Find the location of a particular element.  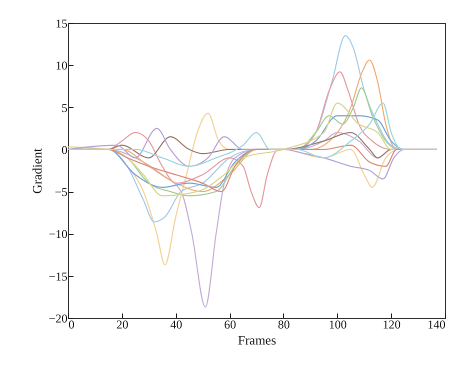

x-tick-label: 140 is located at coordinates (437, 325).